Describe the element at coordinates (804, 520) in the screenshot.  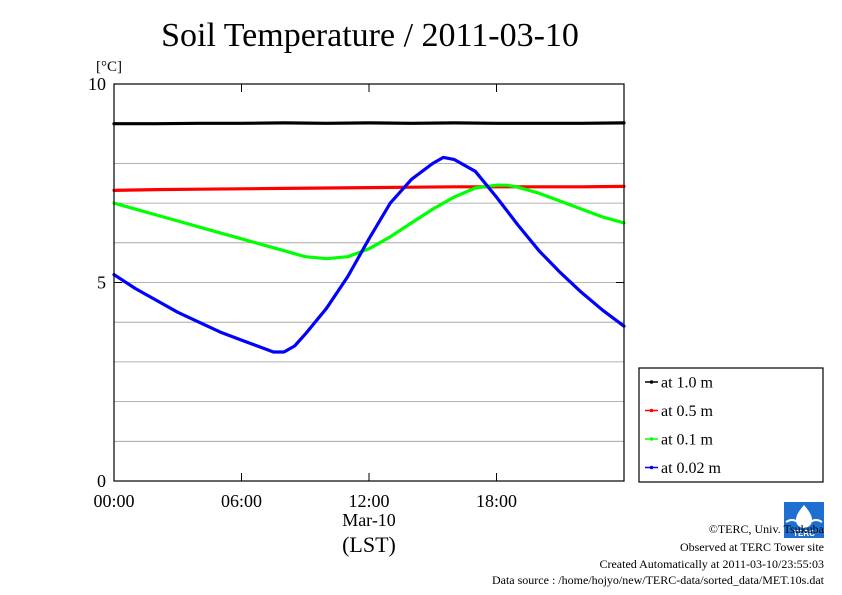
I see `terc-logo: TERC` at that location.